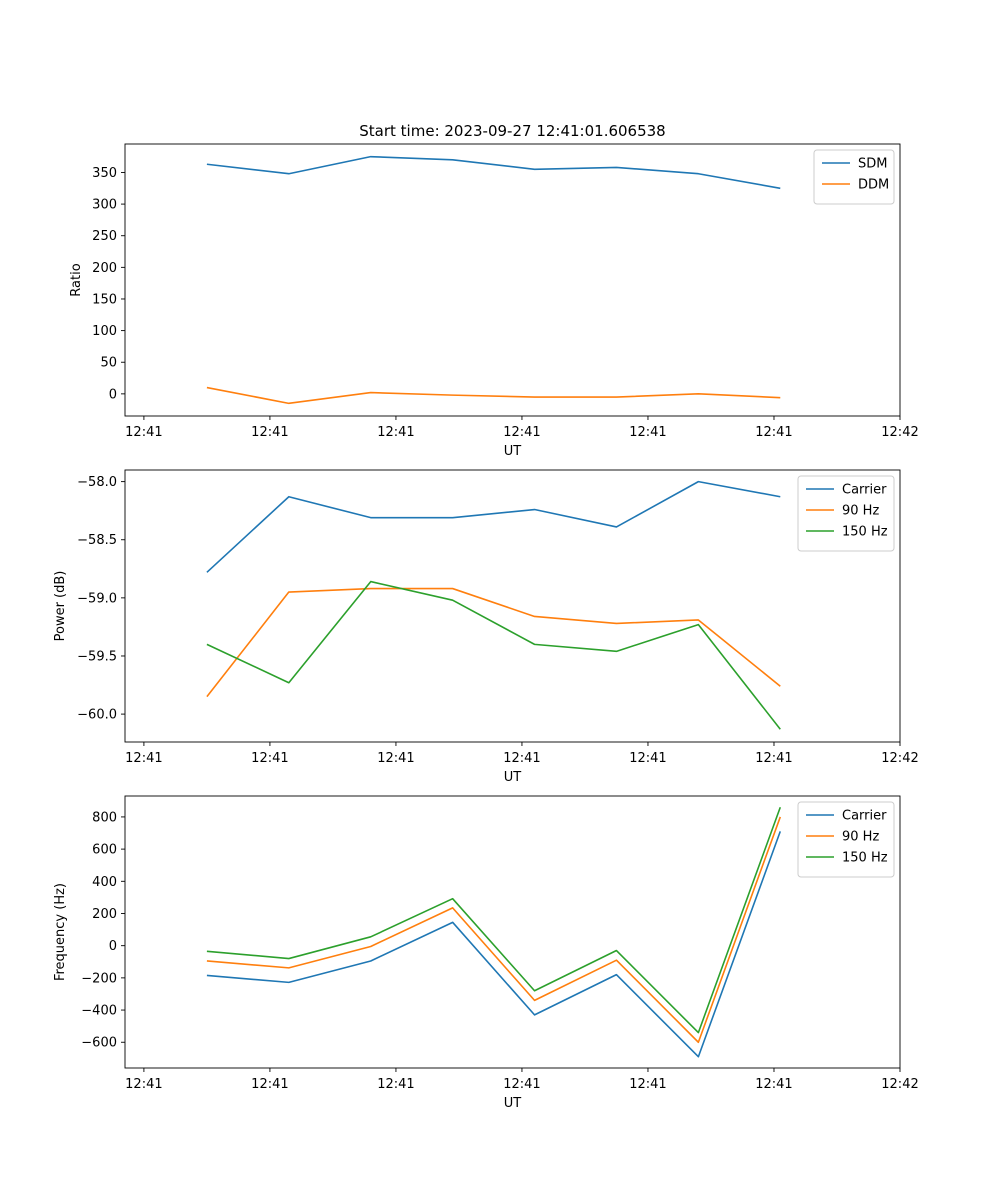 This screenshot has height=1200, width=1000. Describe the element at coordinates (104, 299) in the screenshot. I see `ratio-y-tick-label: 150` at that location.